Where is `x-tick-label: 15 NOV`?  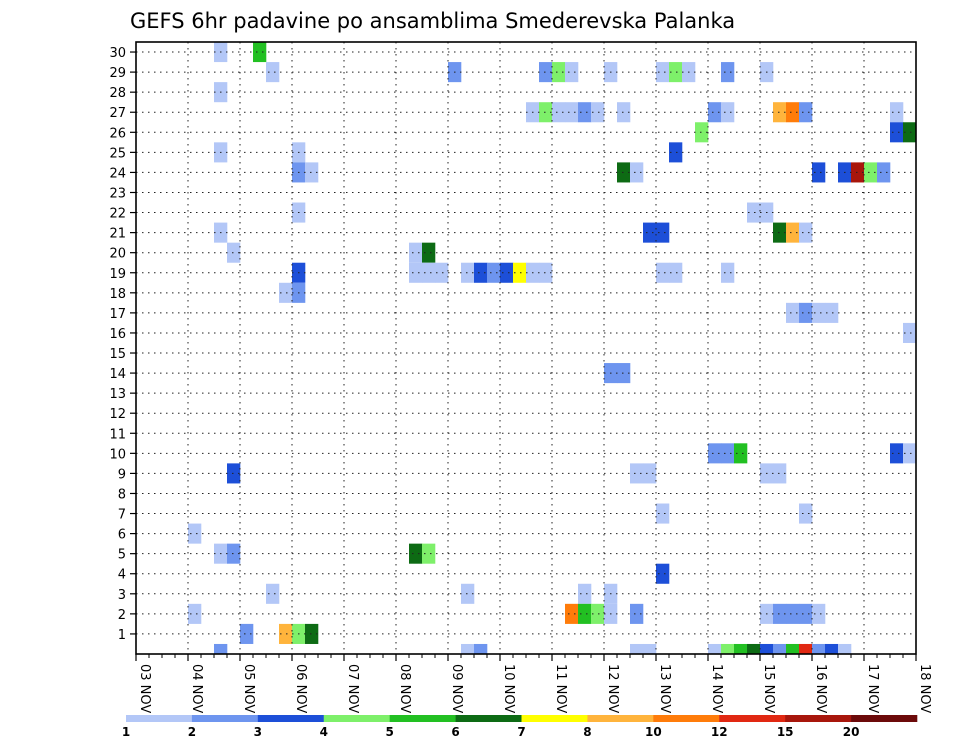
x-tick-label: 15 NOV is located at coordinates (768, 688).